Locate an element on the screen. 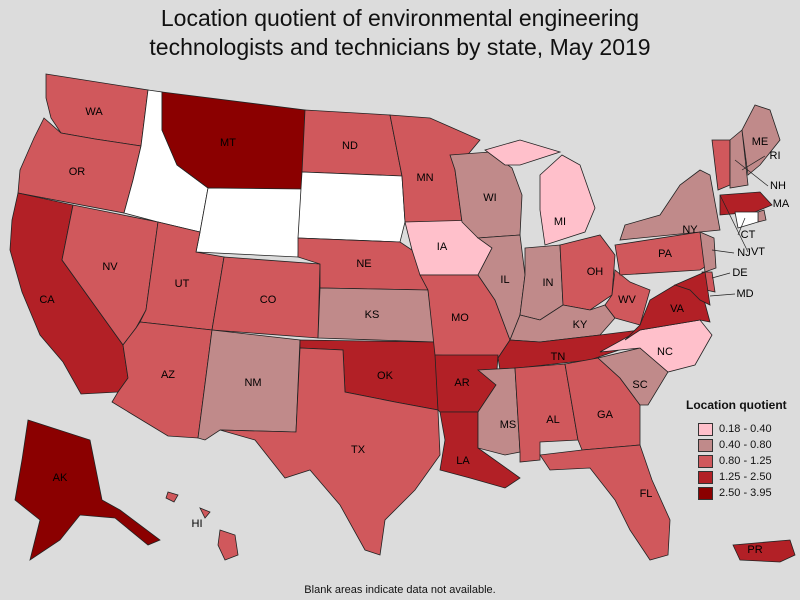 This screenshot has height=600, width=800. state-pa is located at coordinates (661, 253).